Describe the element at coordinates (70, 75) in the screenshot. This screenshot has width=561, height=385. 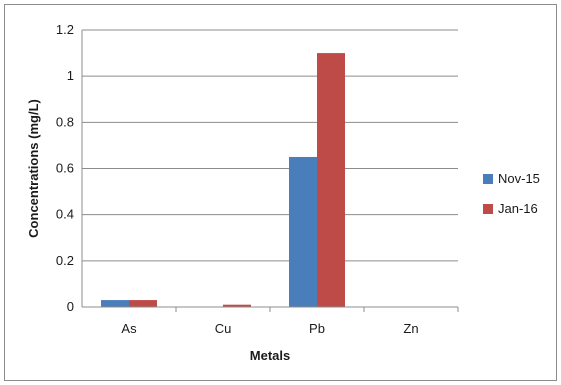
I see `y-tick-label: 1` at that location.